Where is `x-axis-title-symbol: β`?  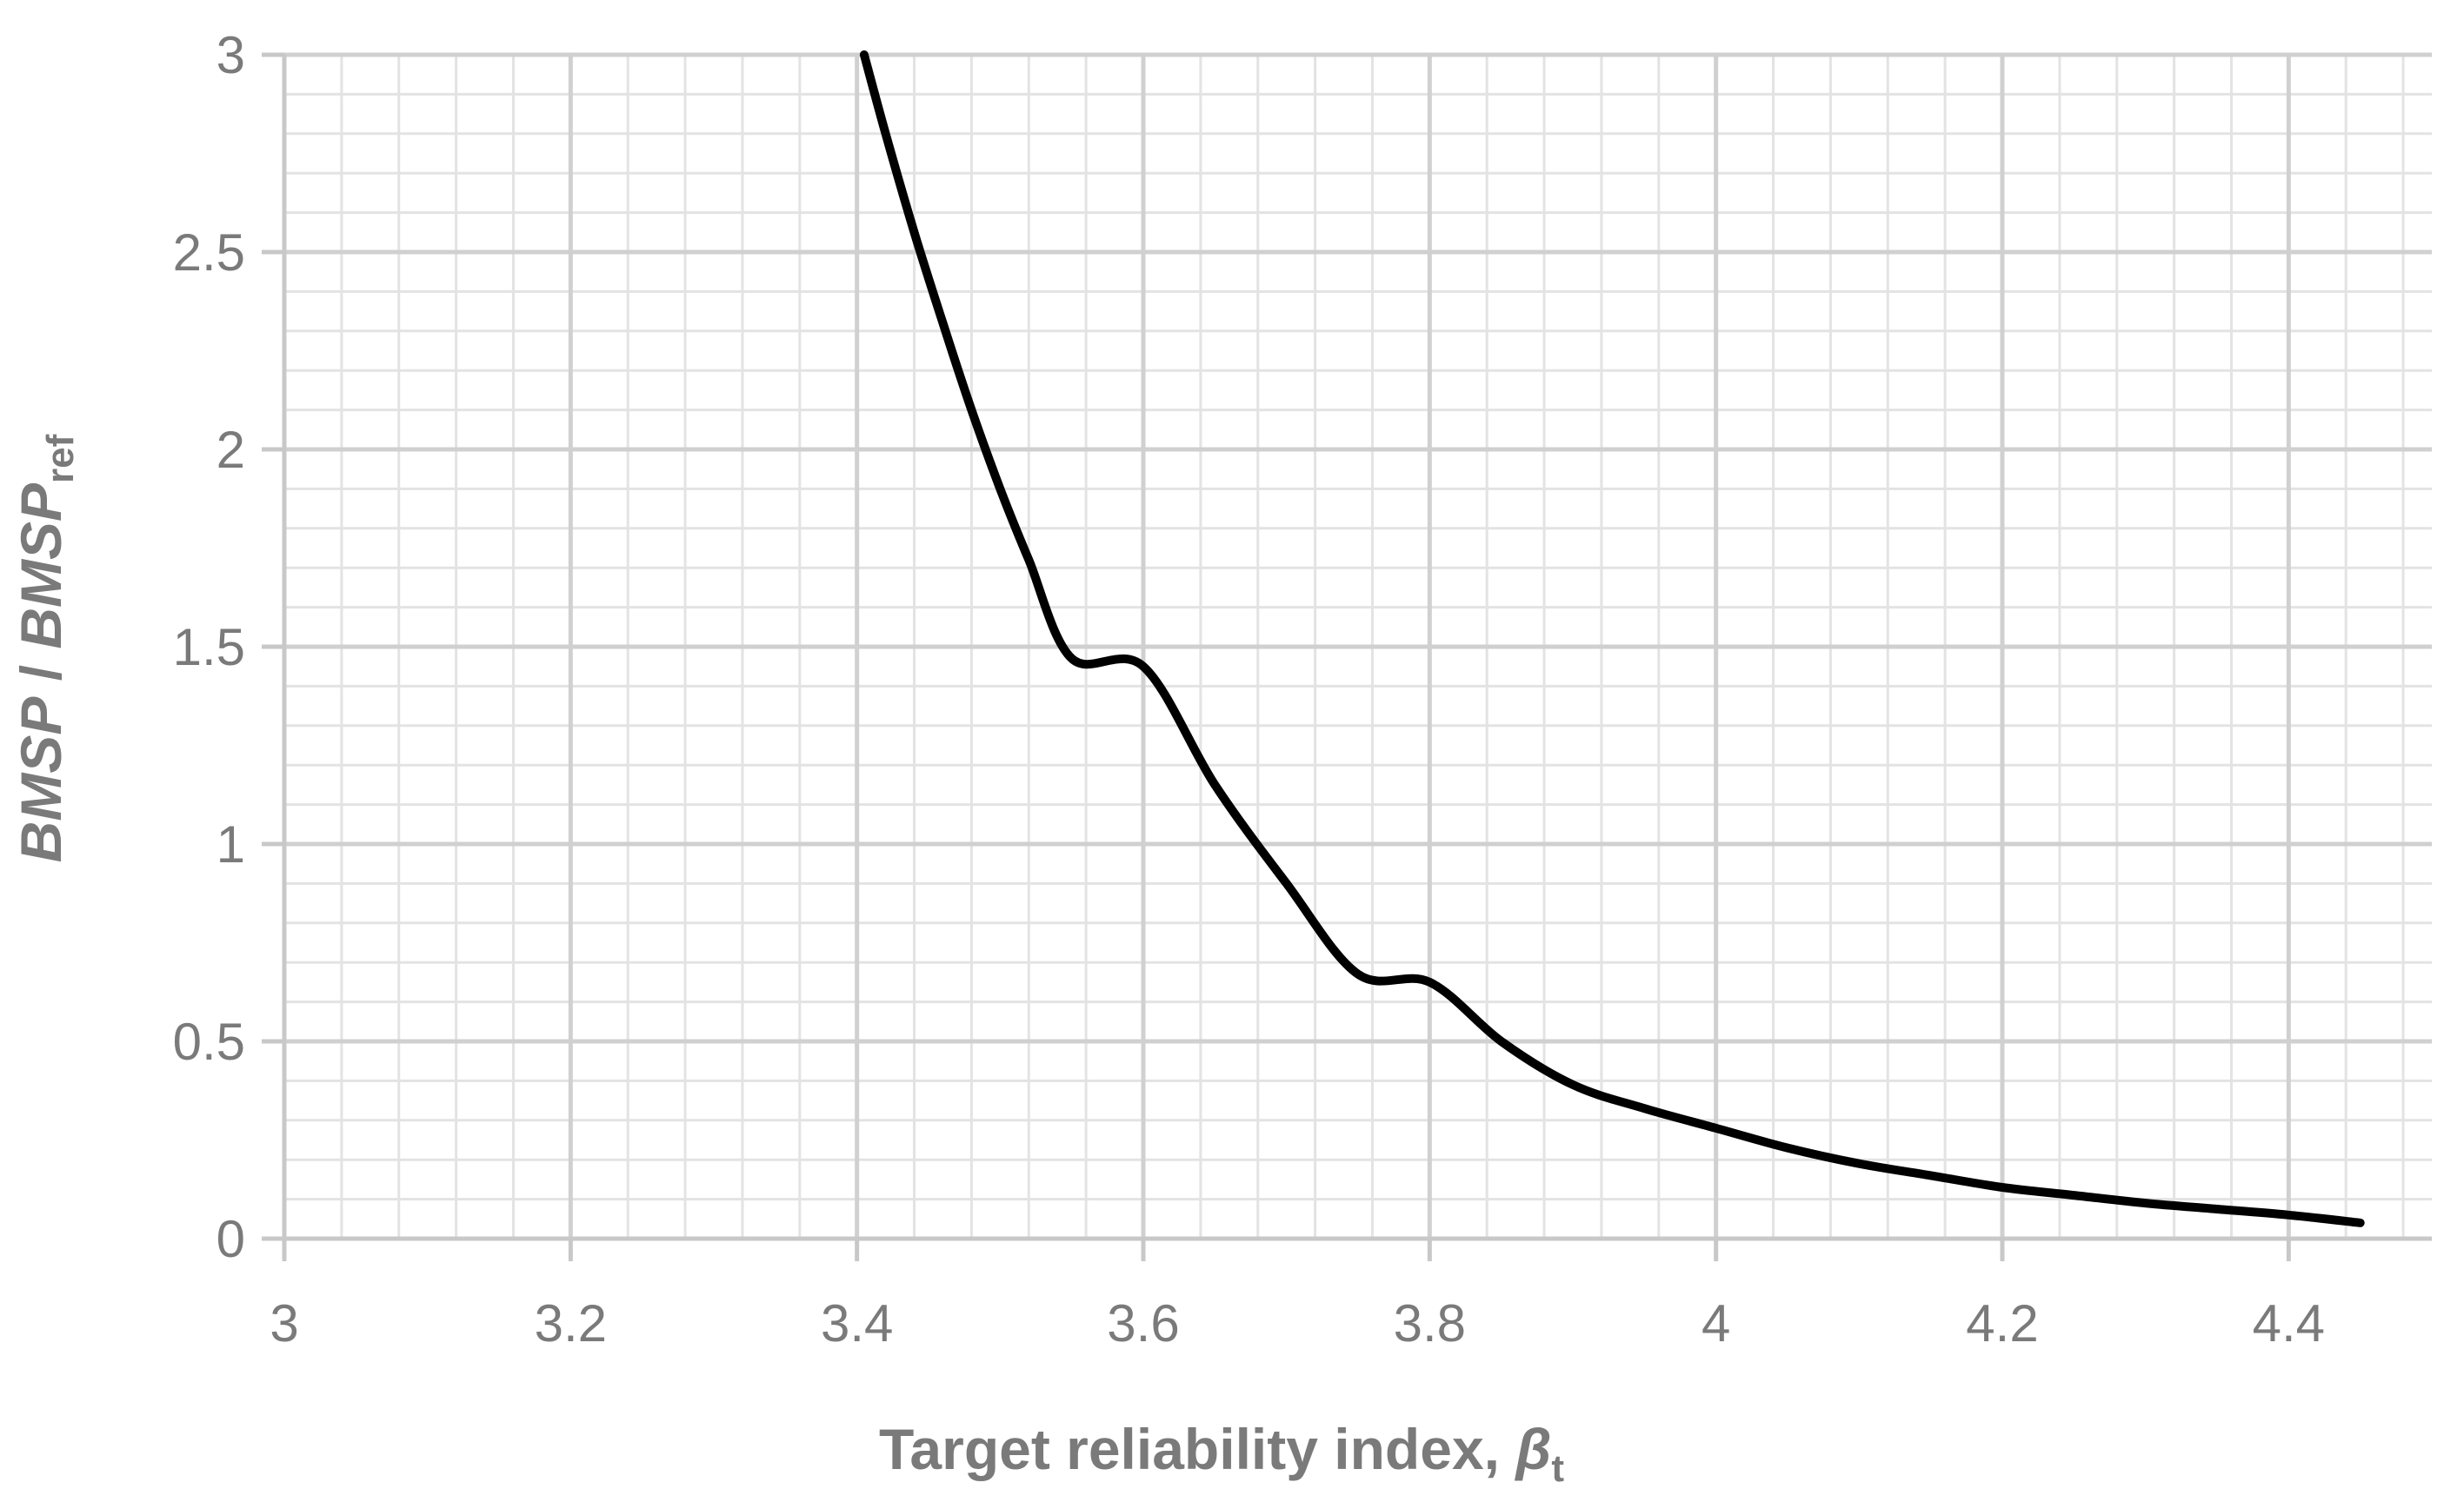 x-axis-title-symbol: β is located at coordinates (1532, 1449).